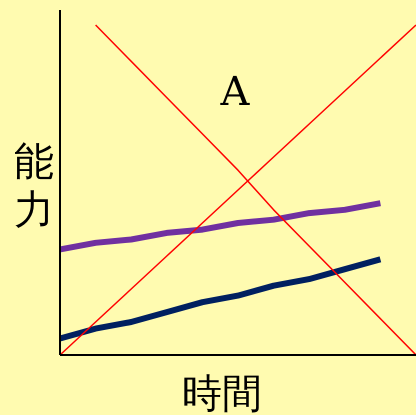 This screenshot has width=416, height=415. Describe the element at coordinates (235, 92) in the screenshot. I see `annotation: A` at that location.